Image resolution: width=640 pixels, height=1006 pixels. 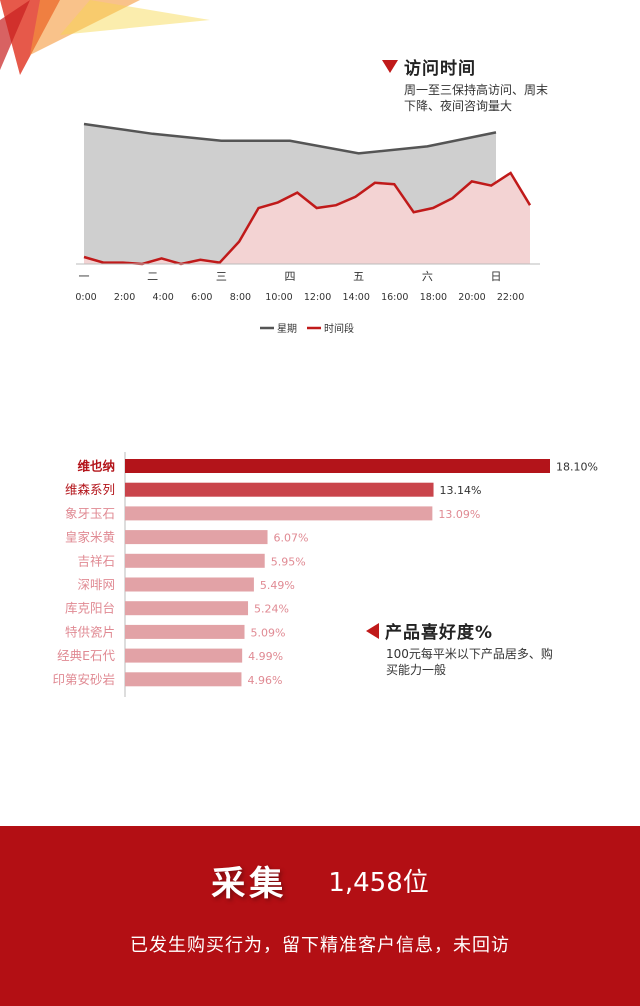 I want to click on bar-value-label: 13.09%, so click(x=459, y=514).